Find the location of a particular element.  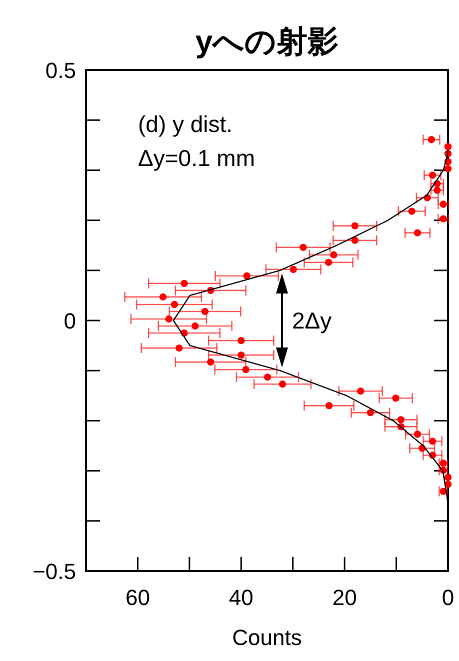

x-tick-label: 40 is located at coordinates (241, 597).